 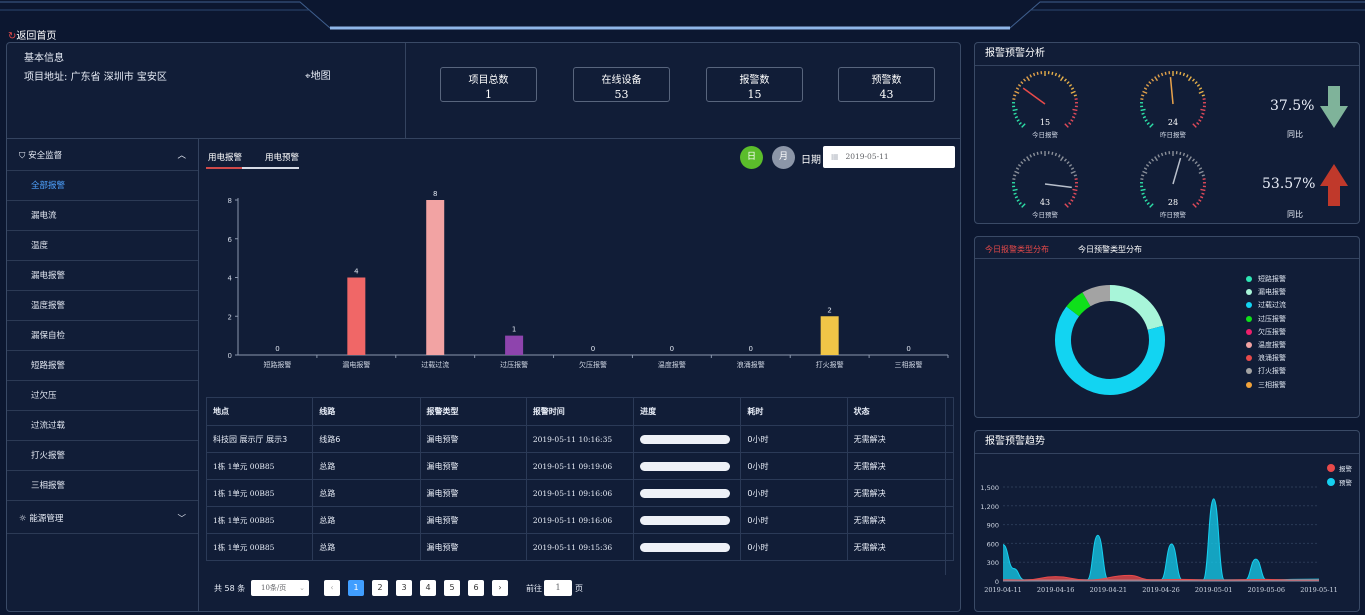 I want to click on legend-item: 欠压报警, so click(x=1266, y=332).